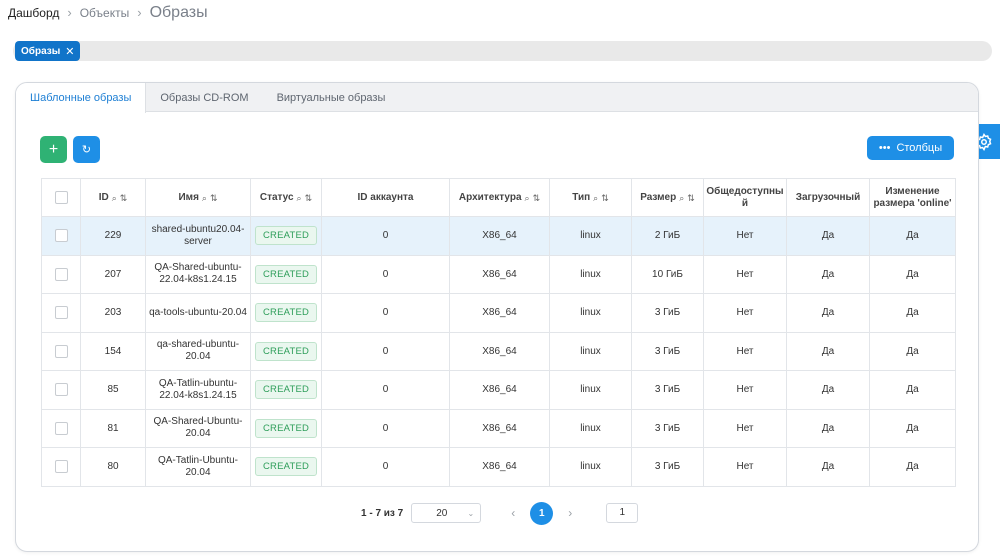  I want to click on prev-page-button: ‹, so click(513, 513).